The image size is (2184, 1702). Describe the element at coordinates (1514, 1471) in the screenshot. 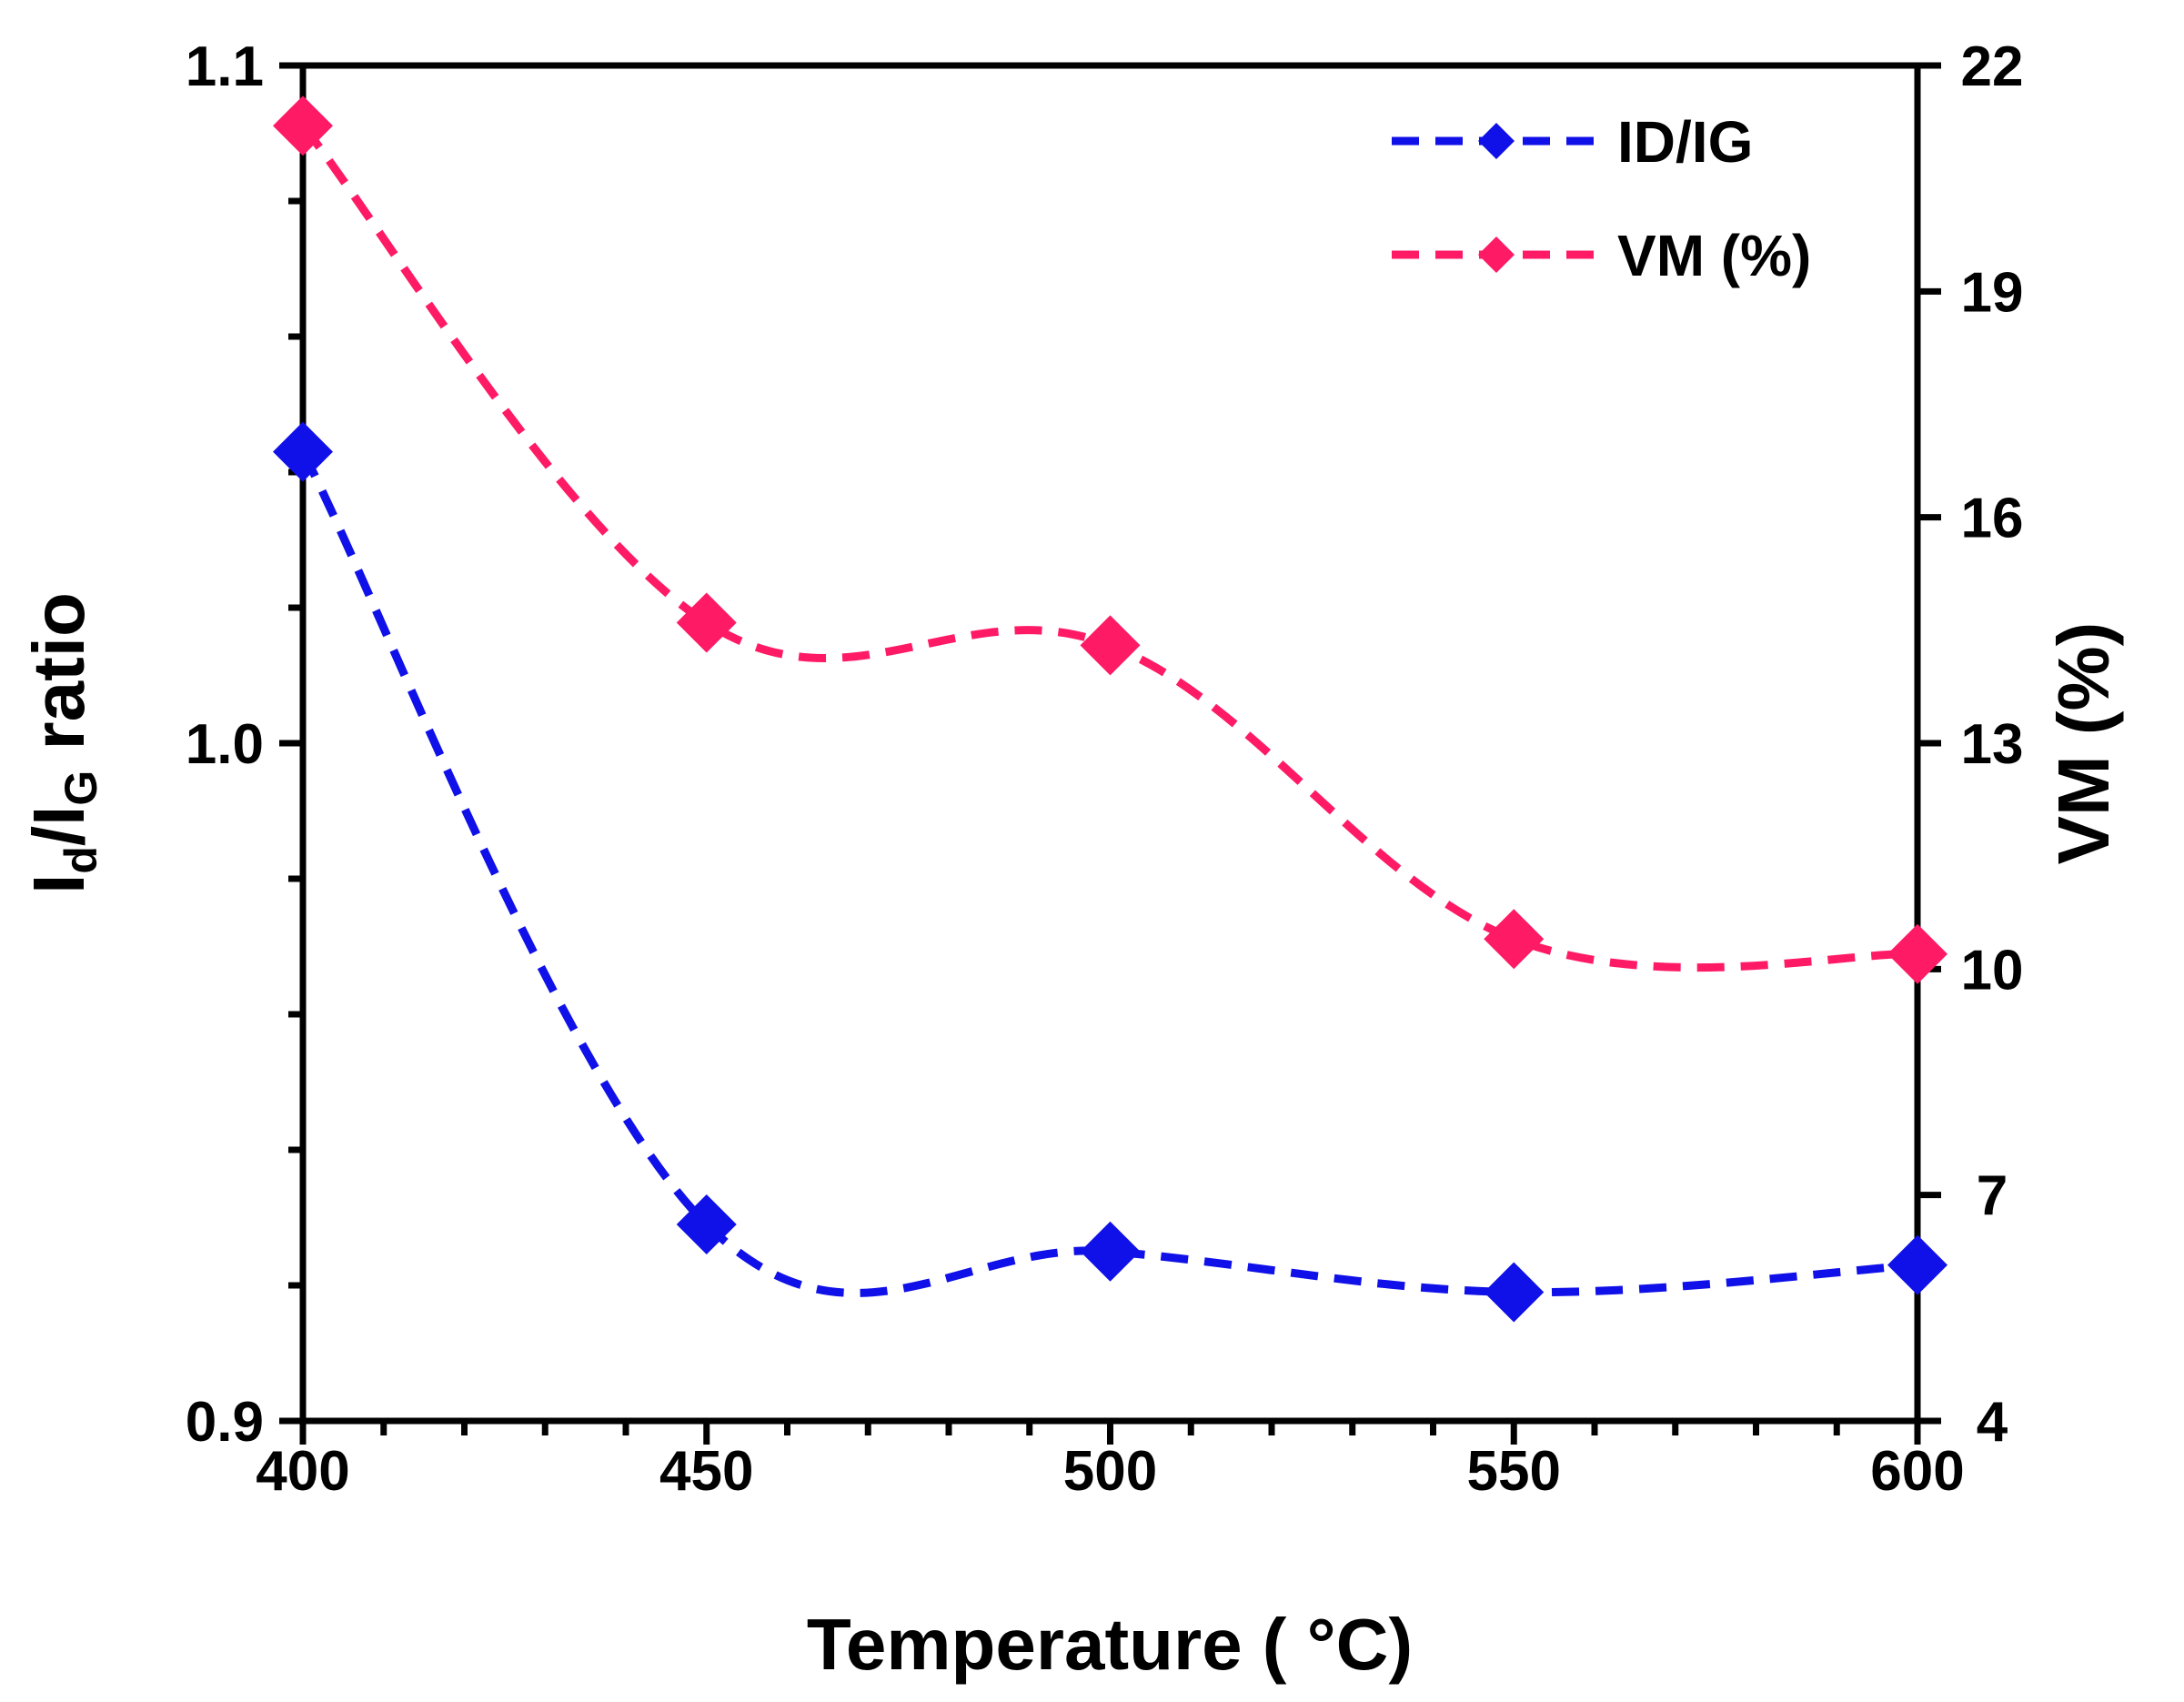

I see `x-tick-label: 550` at that location.